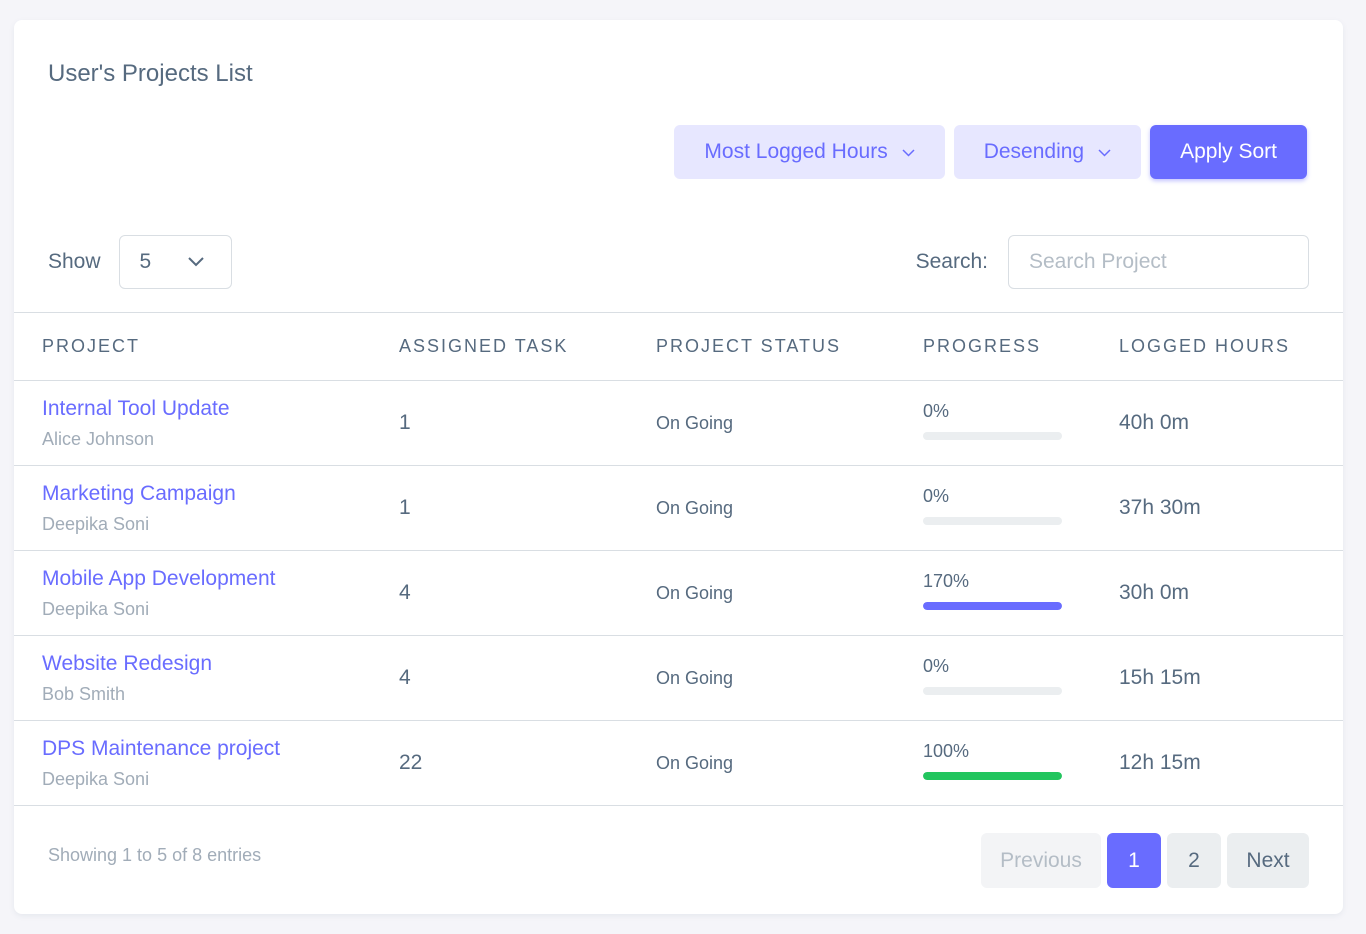  I want to click on search-control: Search:, so click(1112, 262).